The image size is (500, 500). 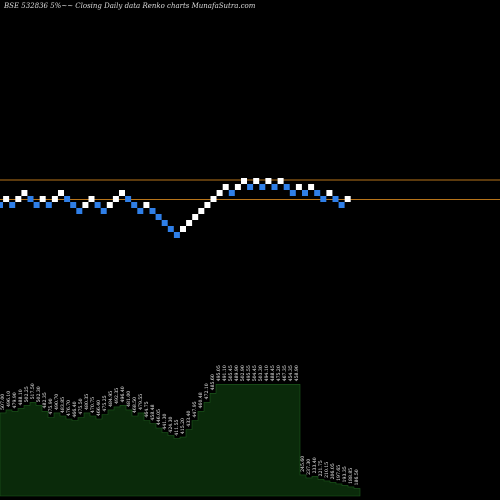 I want to click on volume-label: 472.10, so click(x=207, y=391).